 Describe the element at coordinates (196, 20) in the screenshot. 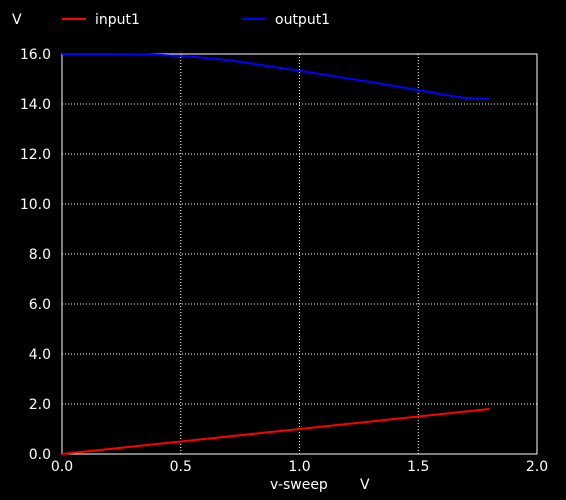

I see `legend: input1 output1` at that location.